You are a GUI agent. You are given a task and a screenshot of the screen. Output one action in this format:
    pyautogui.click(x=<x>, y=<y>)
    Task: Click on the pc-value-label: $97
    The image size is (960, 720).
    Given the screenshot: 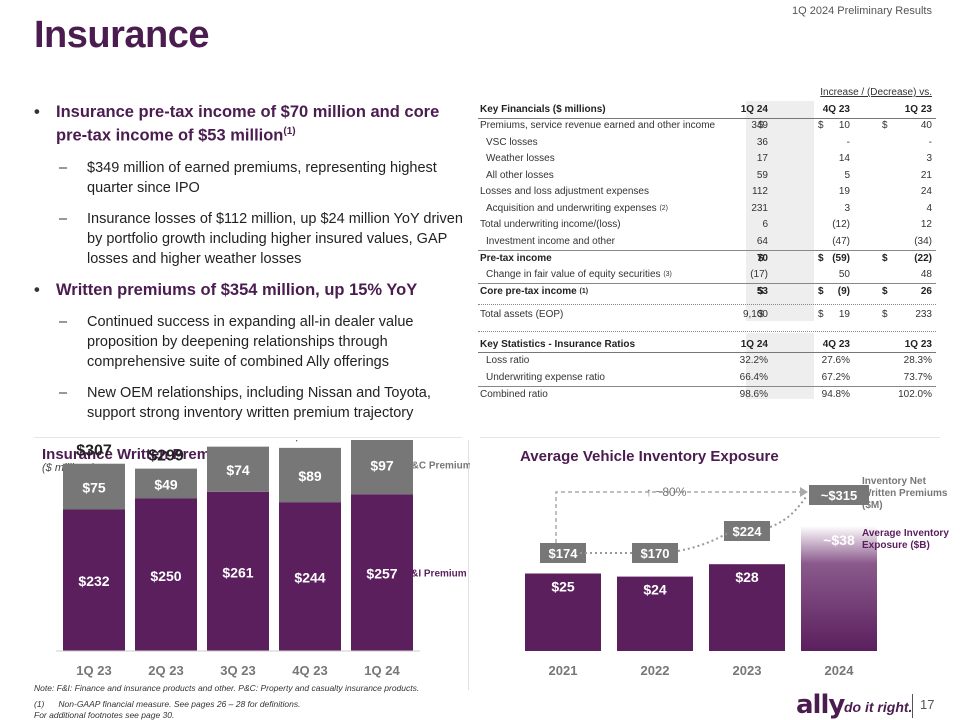 What is the action you would take?
    pyautogui.click(x=382, y=466)
    